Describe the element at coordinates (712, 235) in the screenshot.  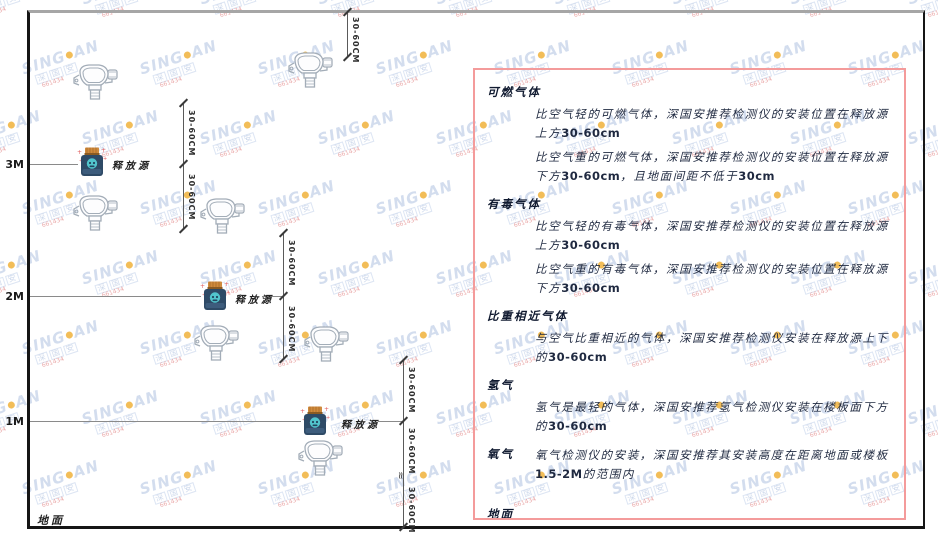
I see `section-paragraph: 比空气轻的有毒气体，深国安推荐检测仪的安装位置在释放源上方30-60cm` at that location.